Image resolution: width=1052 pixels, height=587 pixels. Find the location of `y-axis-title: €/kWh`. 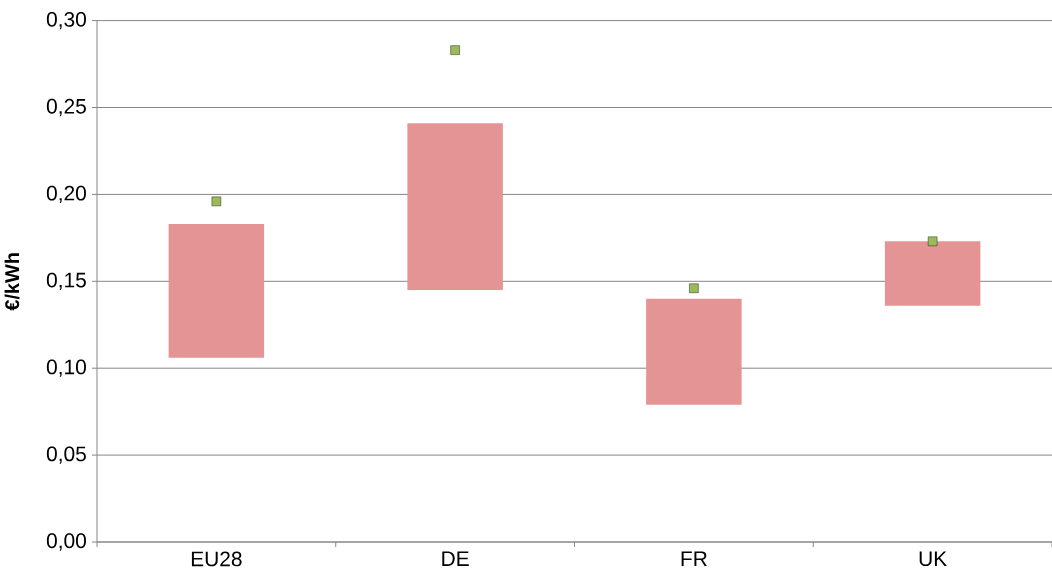

y-axis-title: €/kWh is located at coordinates (12, 282).